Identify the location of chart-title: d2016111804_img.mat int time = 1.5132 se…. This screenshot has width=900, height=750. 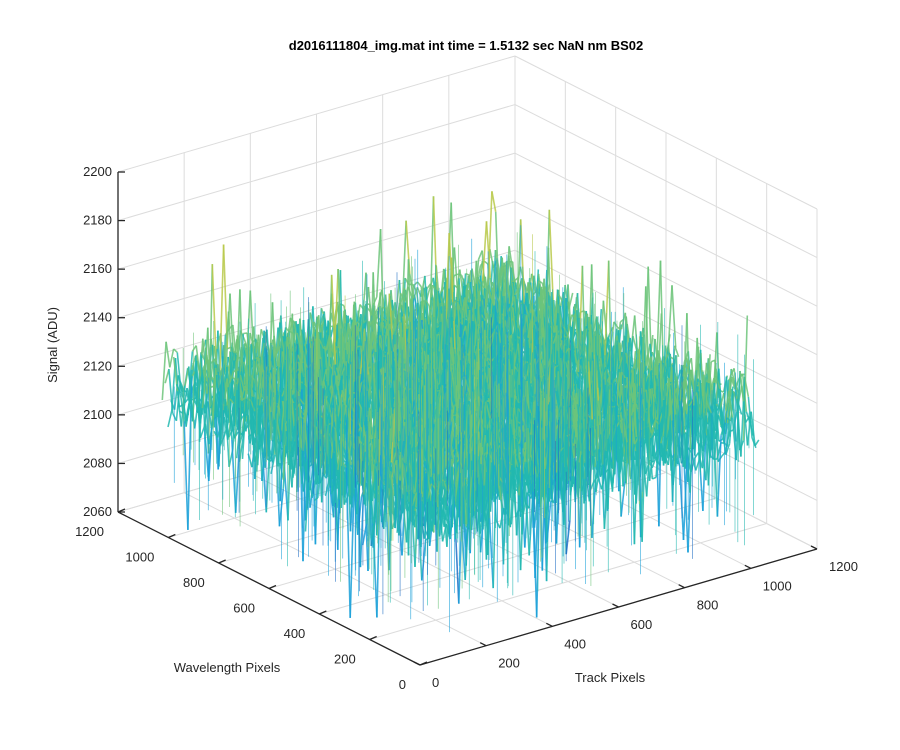
(466, 45).